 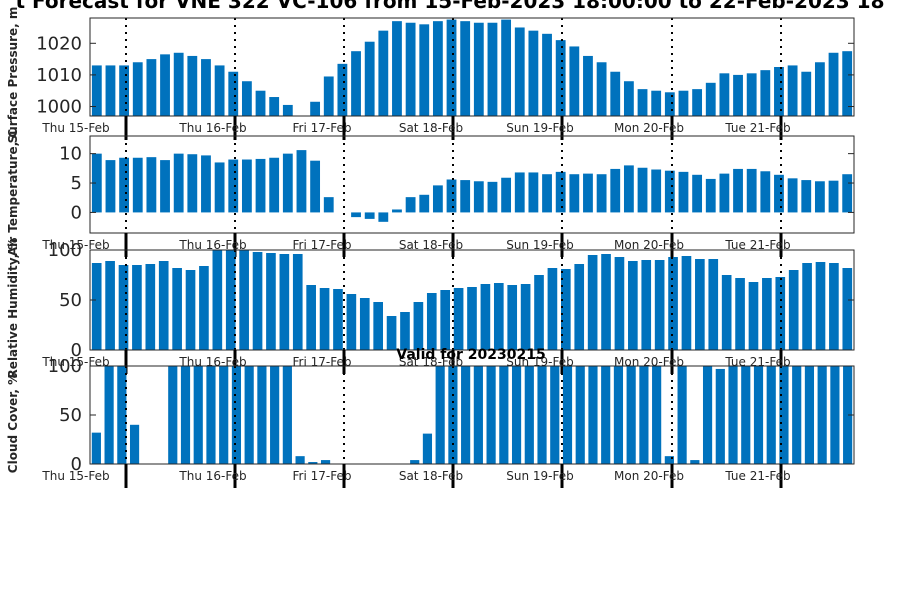 What do you see at coordinates (212, 245) in the screenshot?
I see `x-tick-label: Thu 16-Feb` at bounding box center [212, 245].